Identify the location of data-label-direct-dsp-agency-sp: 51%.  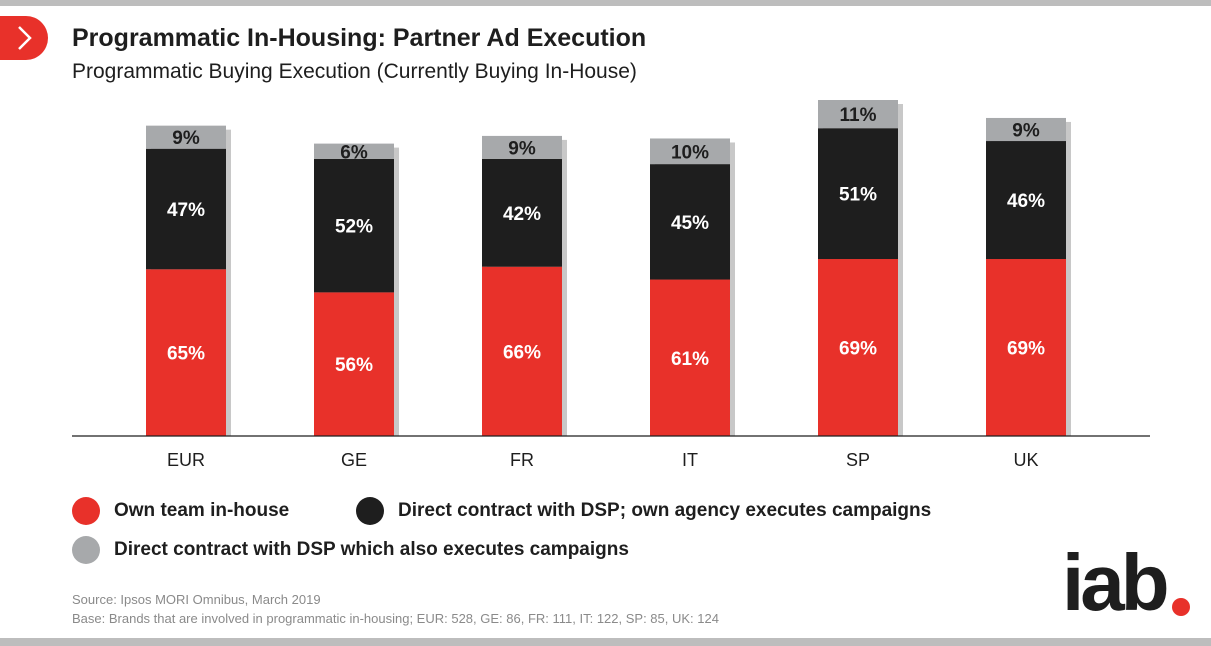
(858, 195).